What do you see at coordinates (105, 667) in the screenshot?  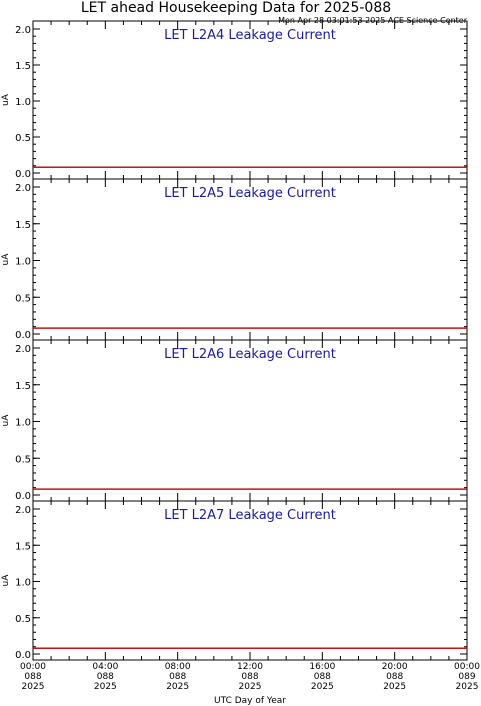 I see `x-tick-label: 04:00` at bounding box center [105, 667].